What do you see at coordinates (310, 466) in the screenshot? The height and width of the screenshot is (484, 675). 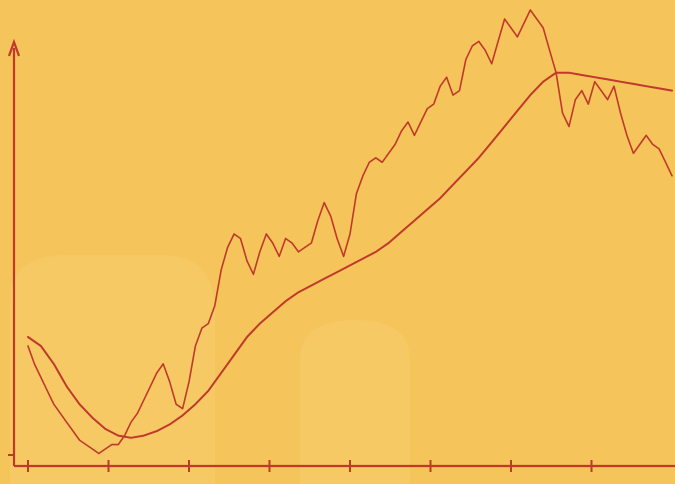 I see `x-axis-ticks` at bounding box center [310, 466].